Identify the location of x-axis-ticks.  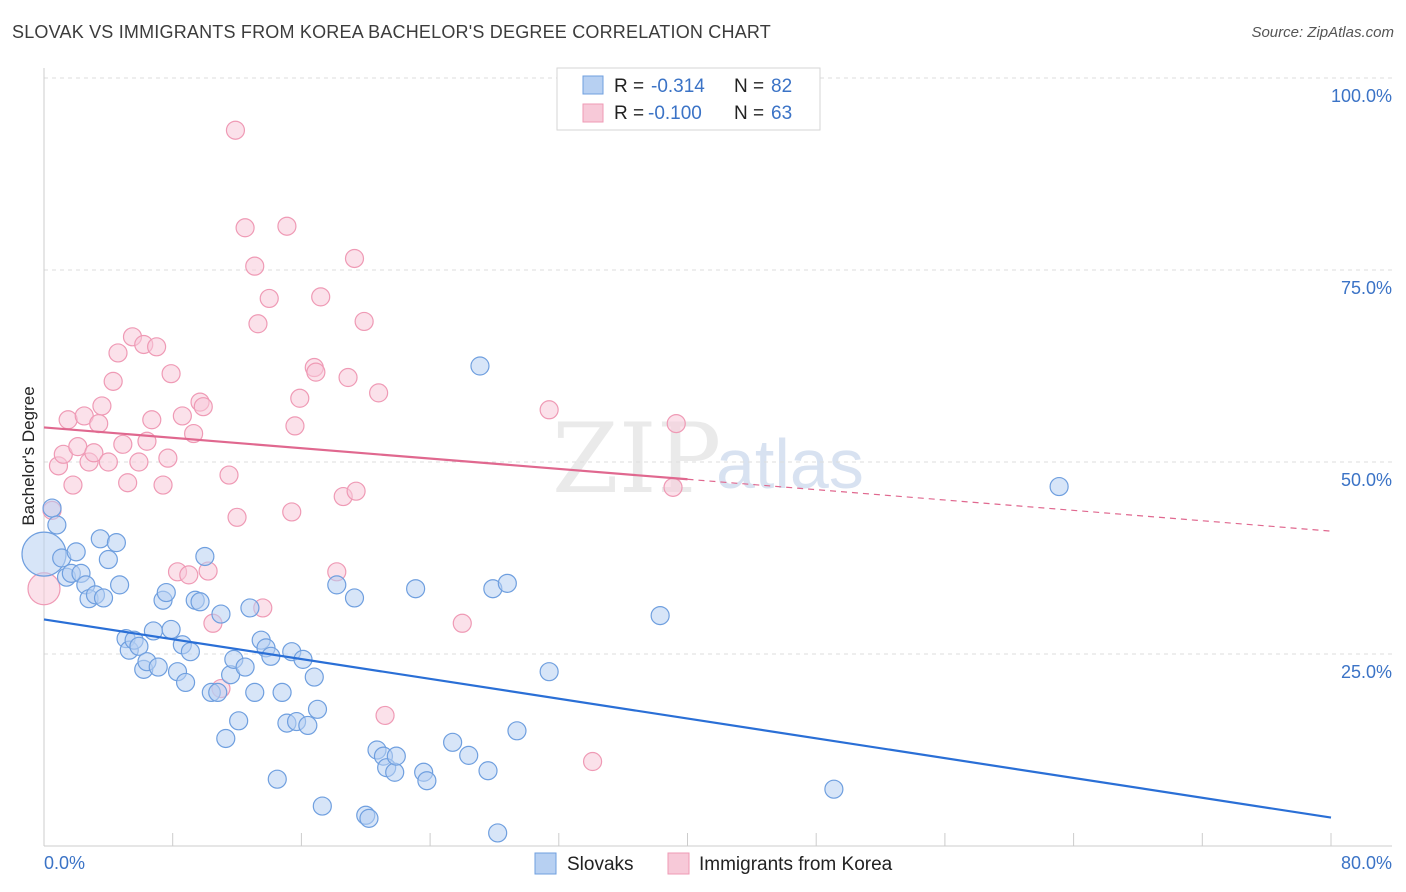
(687, 839).